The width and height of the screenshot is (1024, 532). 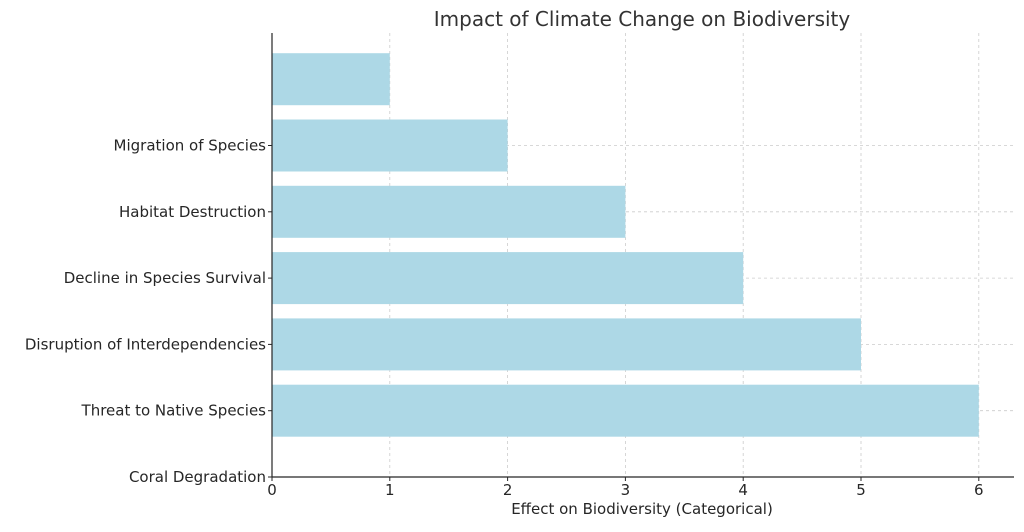 I want to click on x-axis-ticks: 0 1 2 3 4 5 6, so click(x=625, y=488).